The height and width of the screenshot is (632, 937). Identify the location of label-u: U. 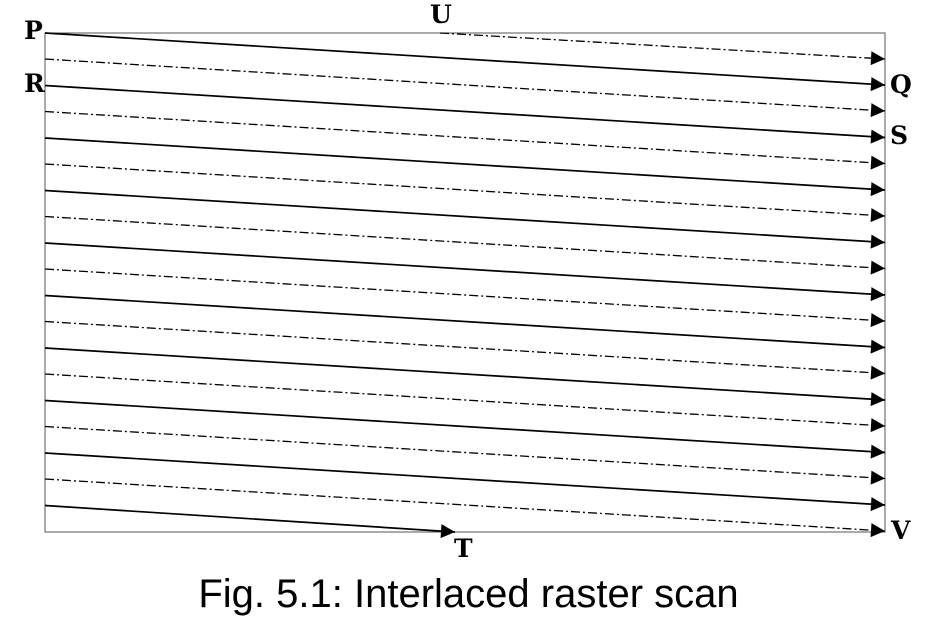
(441, 14).